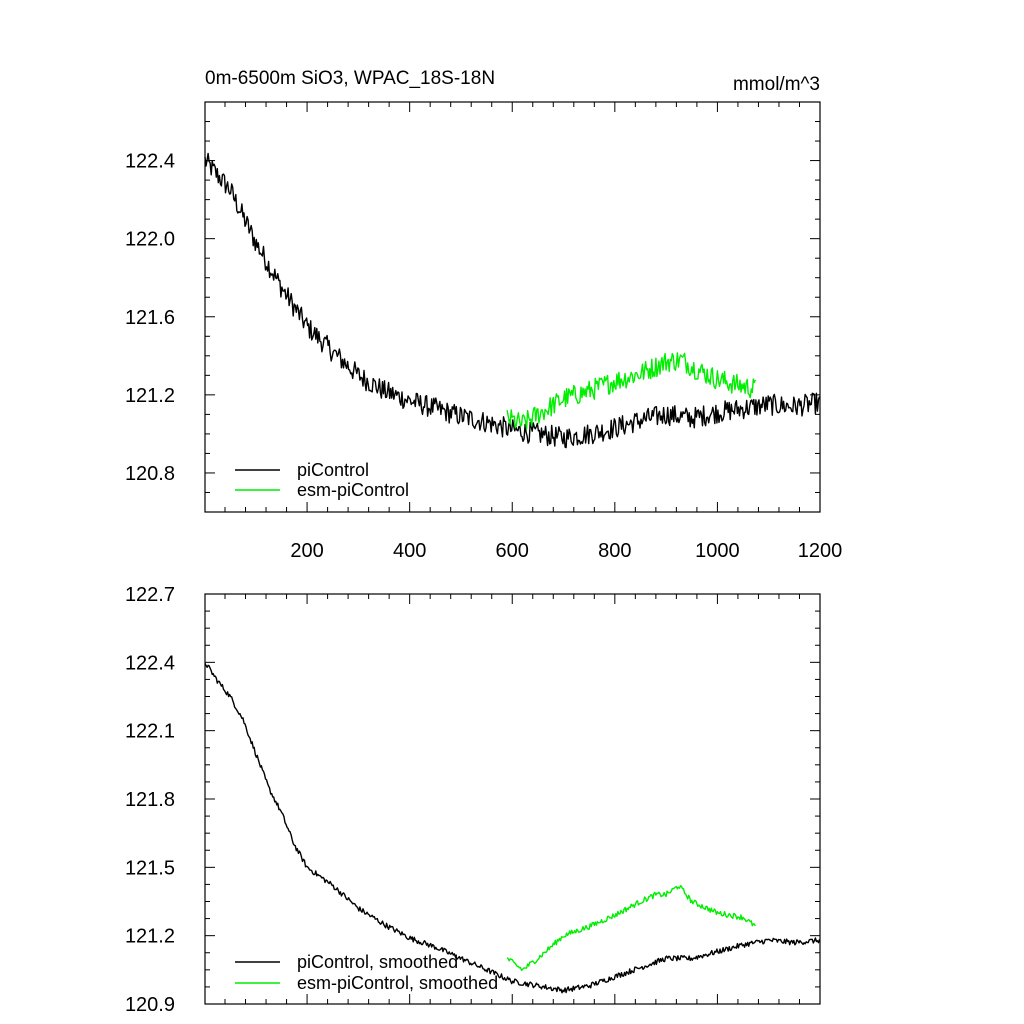 The height and width of the screenshot is (1024, 1024). What do you see at coordinates (397, 983) in the screenshot?
I see `legend-label-esm-picontrol-smoothed: esm-piControl, smoothed` at bounding box center [397, 983].